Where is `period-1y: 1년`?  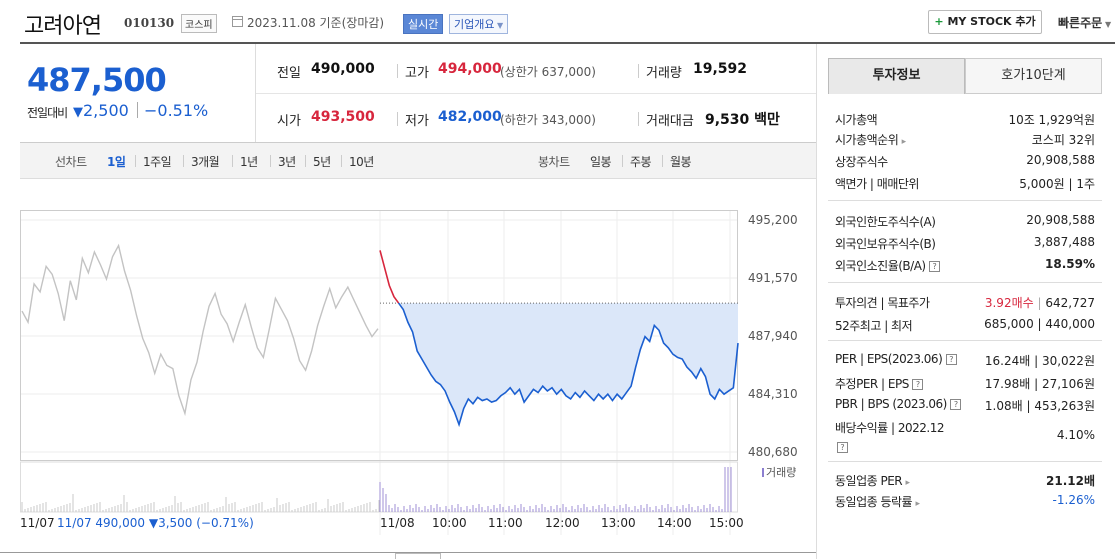 period-1y: 1년 is located at coordinates (249, 162).